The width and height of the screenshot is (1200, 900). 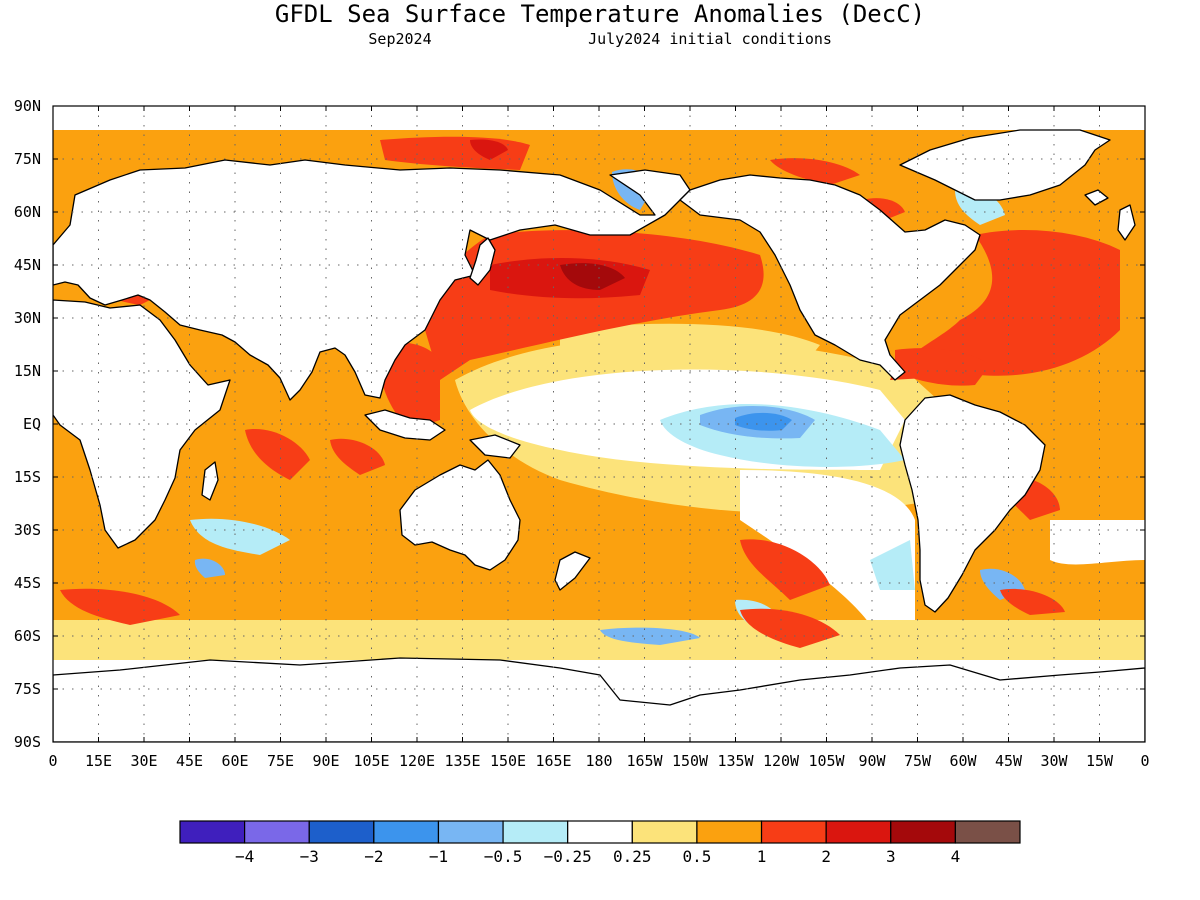 What do you see at coordinates (735, 761) in the screenshot?
I see `lon-label: 135W` at bounding box center [735, 761].